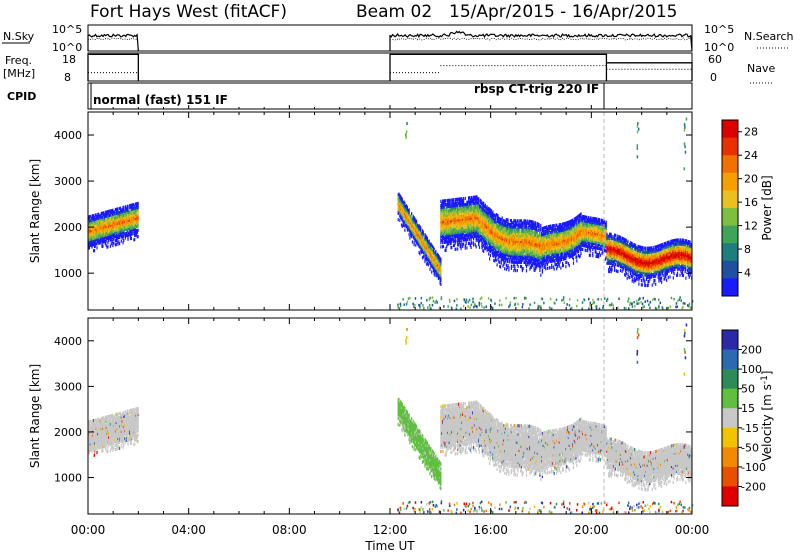 The height and width of the screenshot is (554, 800). Describe the element at coordinates (389, 39) in the screenshot. I see `nsearch-trace` at that location.